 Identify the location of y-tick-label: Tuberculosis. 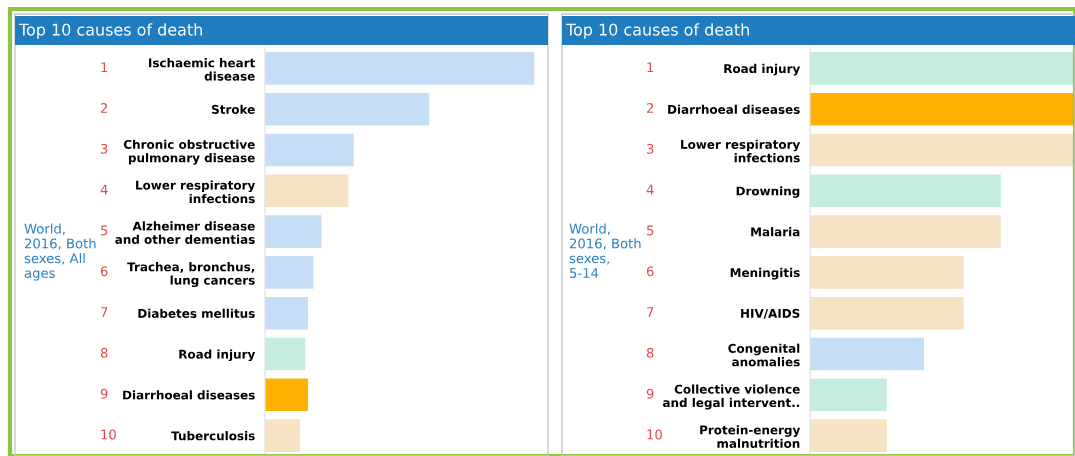
(213, 436).